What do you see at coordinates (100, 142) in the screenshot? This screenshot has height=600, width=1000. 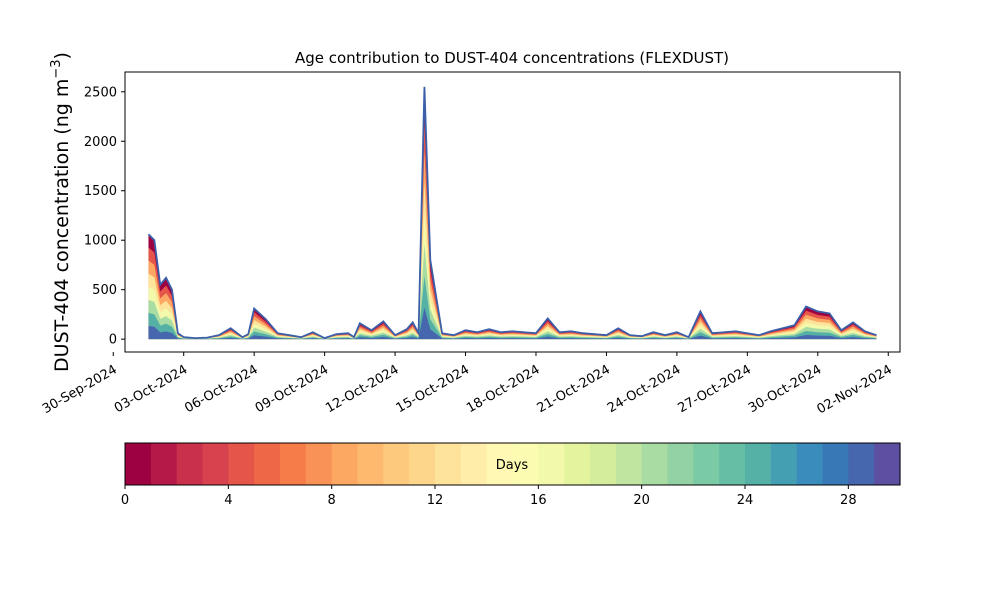 I see `y-tick-label: 2000` at bounding box center [100, 142].